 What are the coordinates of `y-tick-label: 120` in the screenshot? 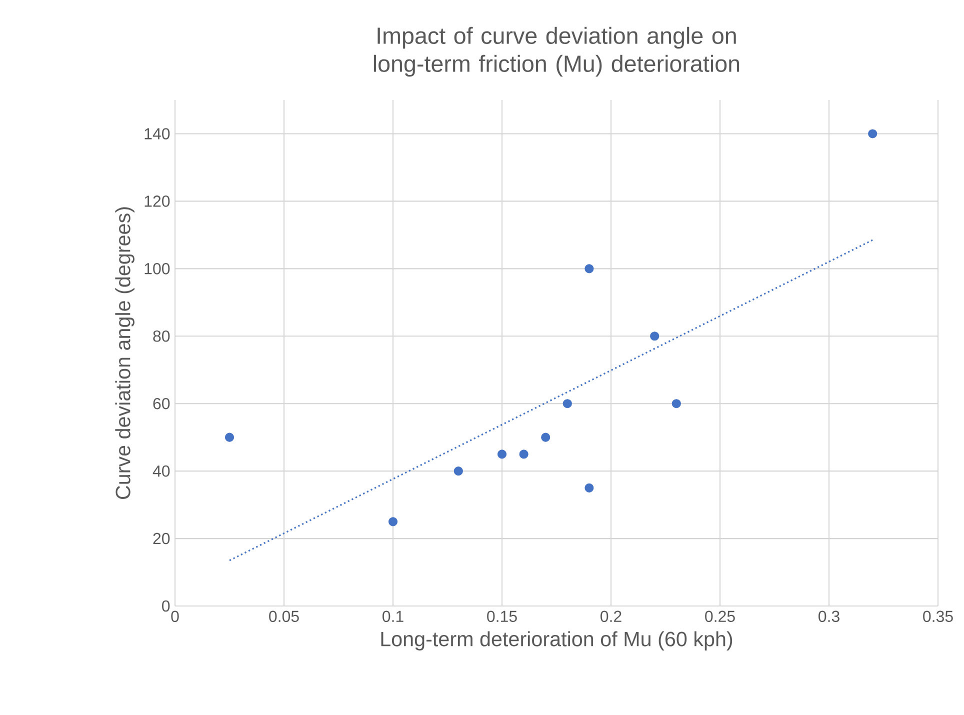 It's located at (157, 201).